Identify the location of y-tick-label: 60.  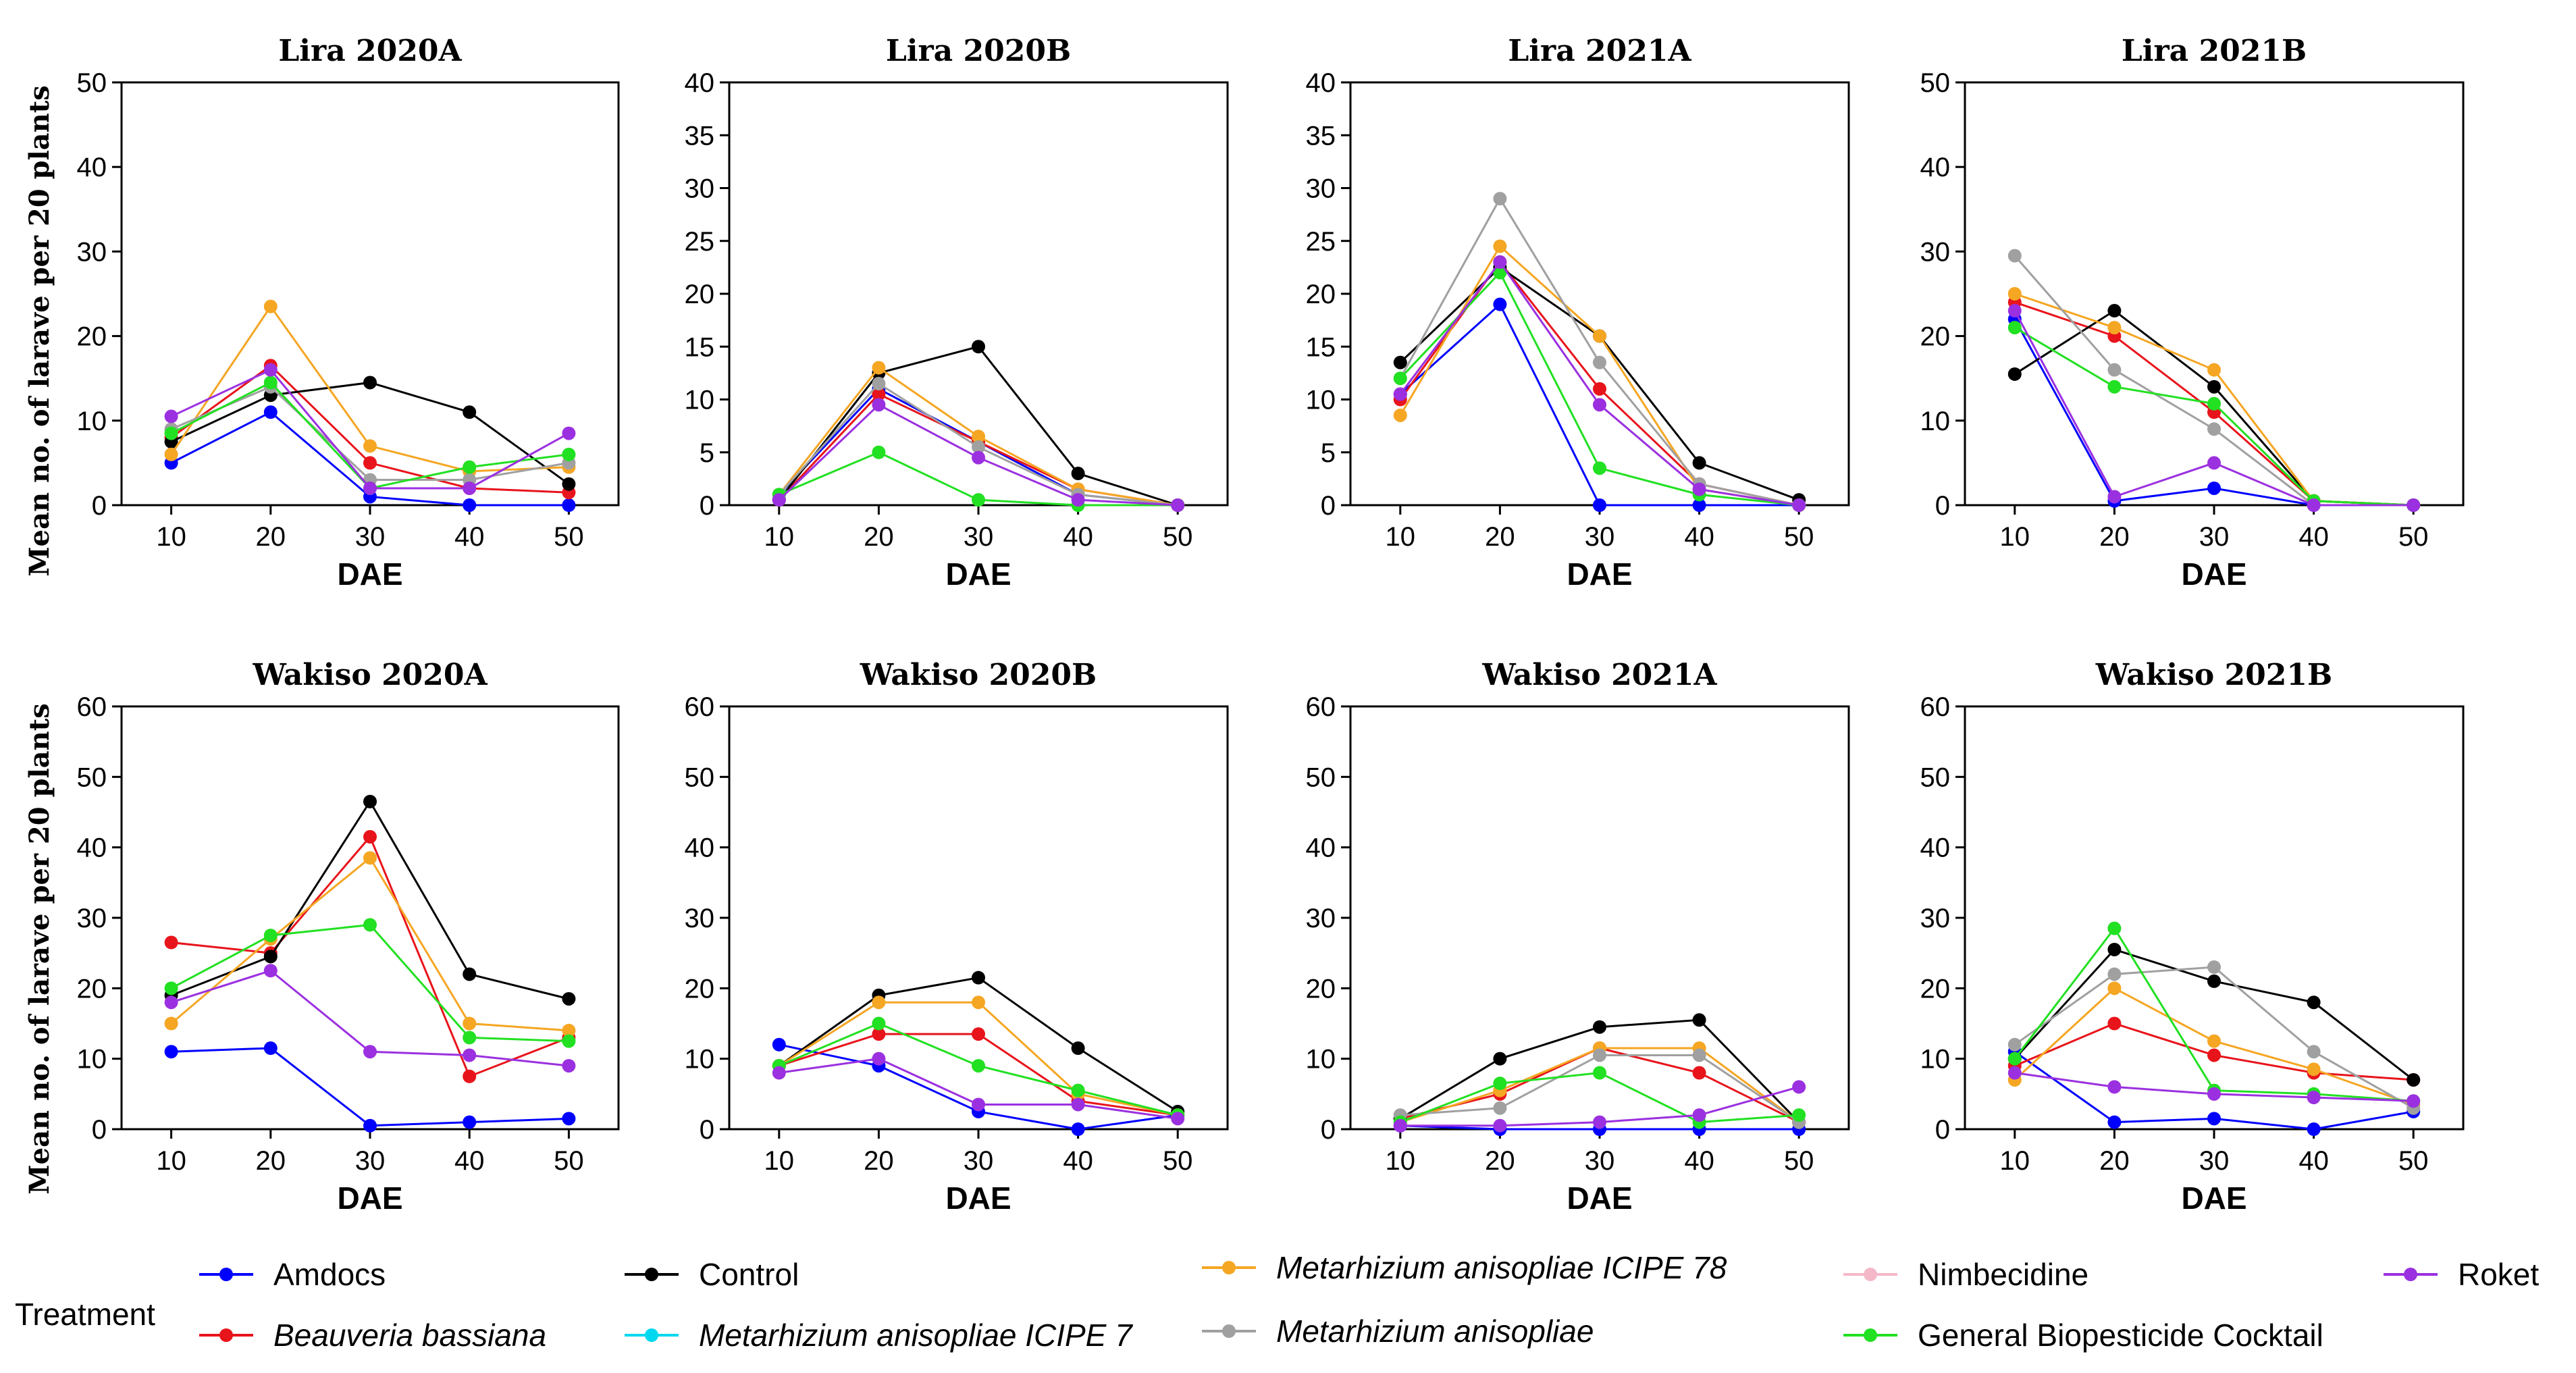
(1936, 707).